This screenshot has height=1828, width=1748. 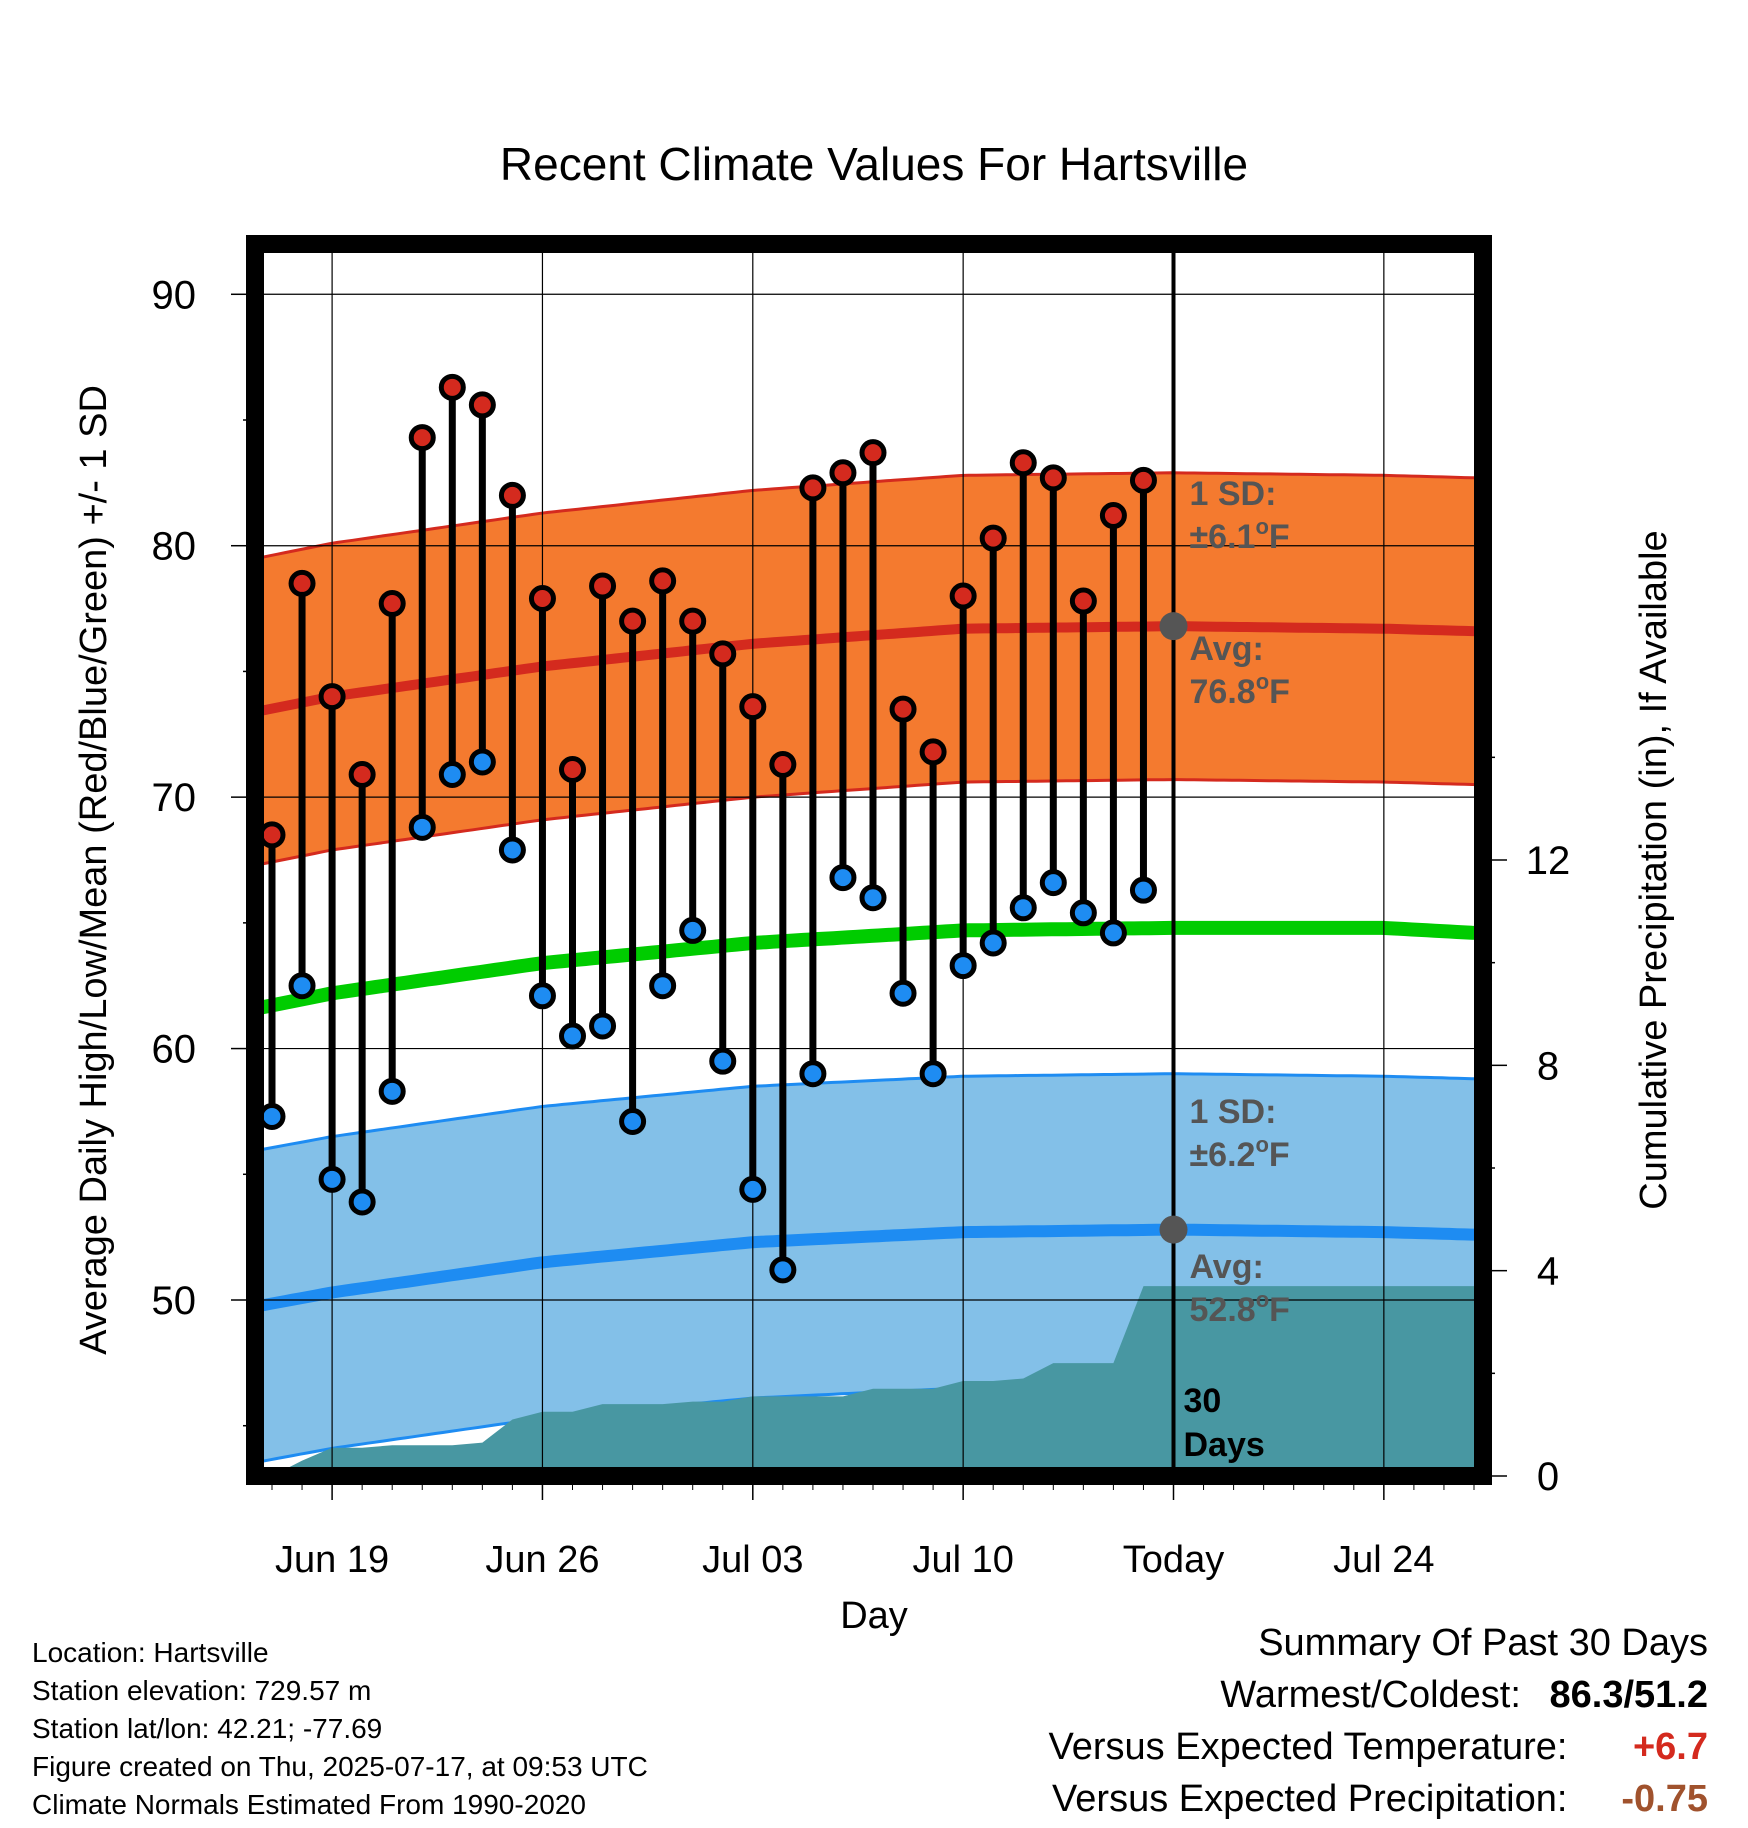 I want to click on low-sd-label: 1 SD:, so click(x=1233, y=1112).